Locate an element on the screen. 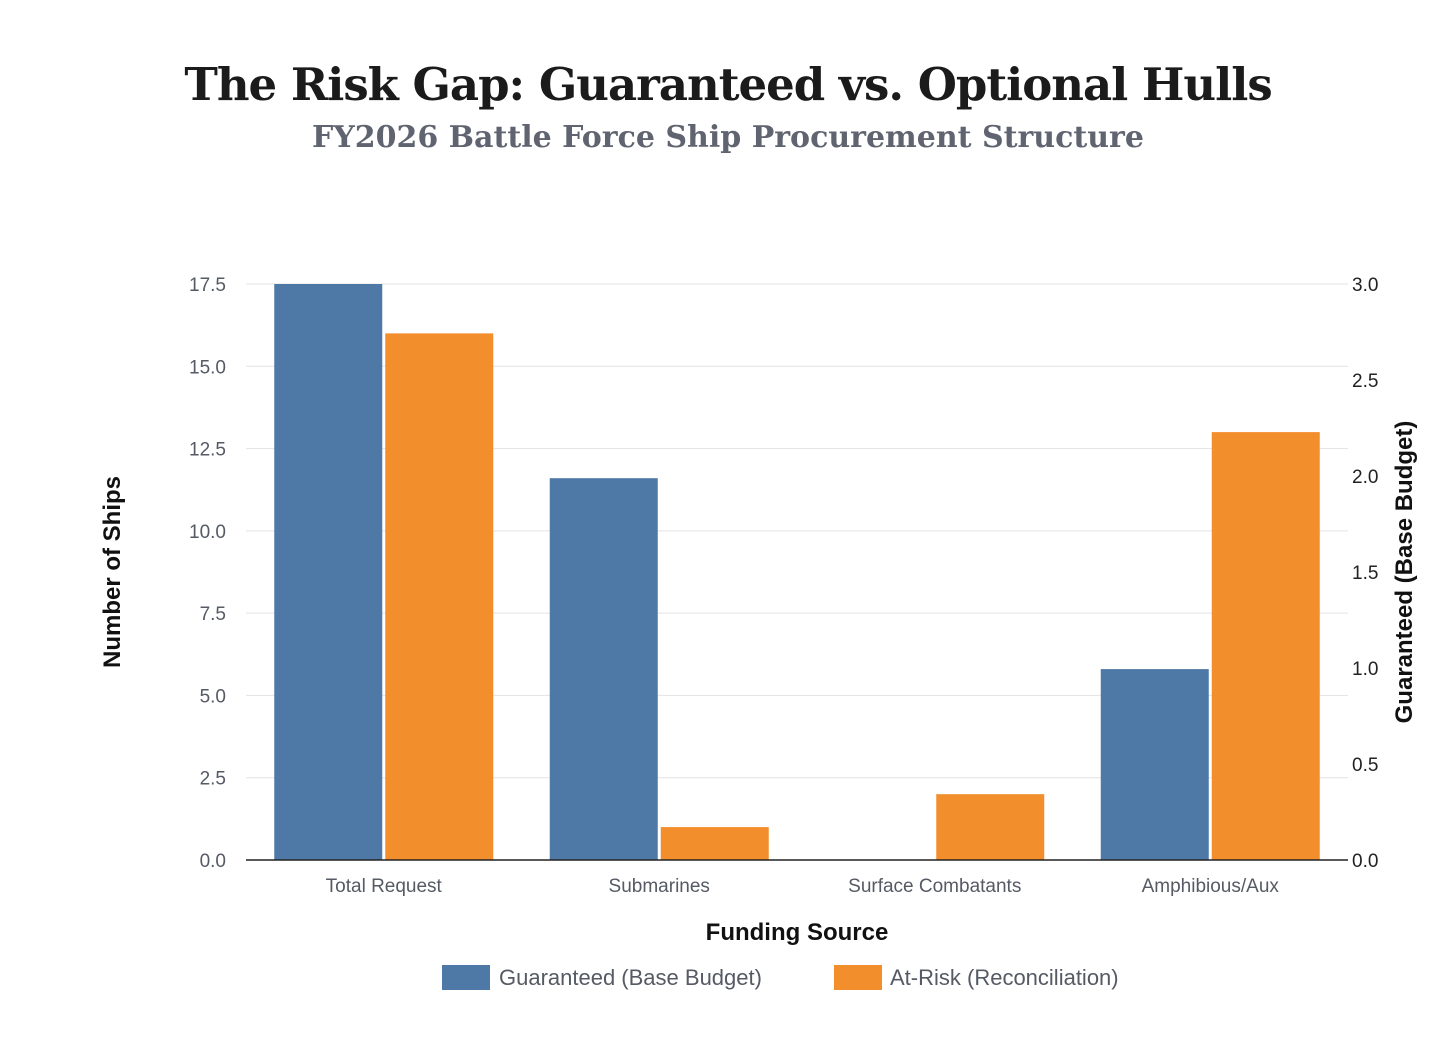 This screenshot has height=1048, width=1456. y2-tick-label: 1.0 is located at coordinates (1365, 669).